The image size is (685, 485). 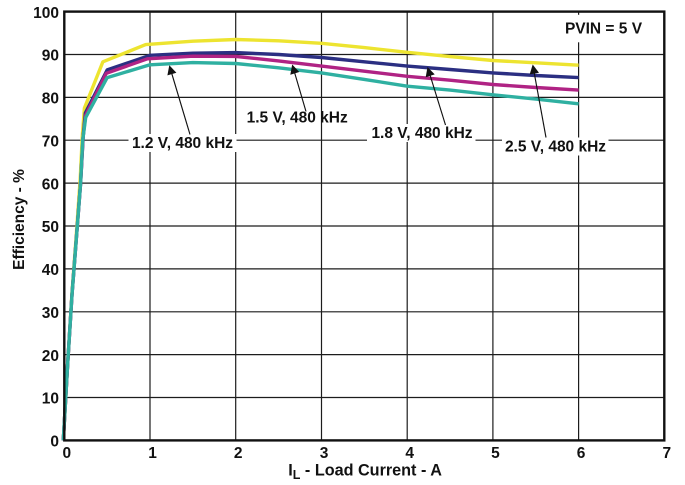 What do you see at coordinates (50, 356) in the screenshot?
I see `svg-text: 20` at bounding box center [50, 356].